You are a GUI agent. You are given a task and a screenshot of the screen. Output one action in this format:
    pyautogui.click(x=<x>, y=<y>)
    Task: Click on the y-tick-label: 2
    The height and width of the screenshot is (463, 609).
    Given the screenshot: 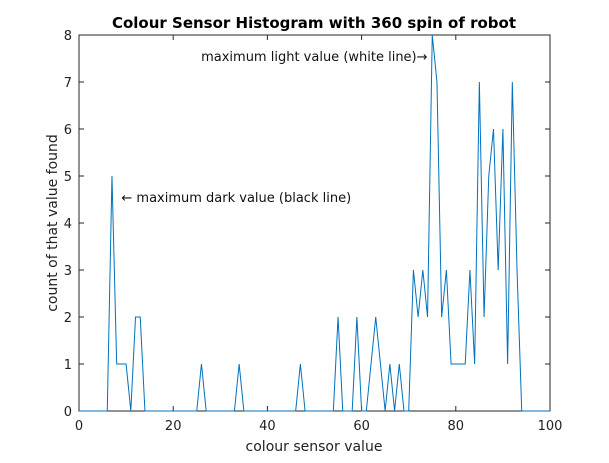 What is the action you would take?
    pyautogui.click(x=68, y=318)
    